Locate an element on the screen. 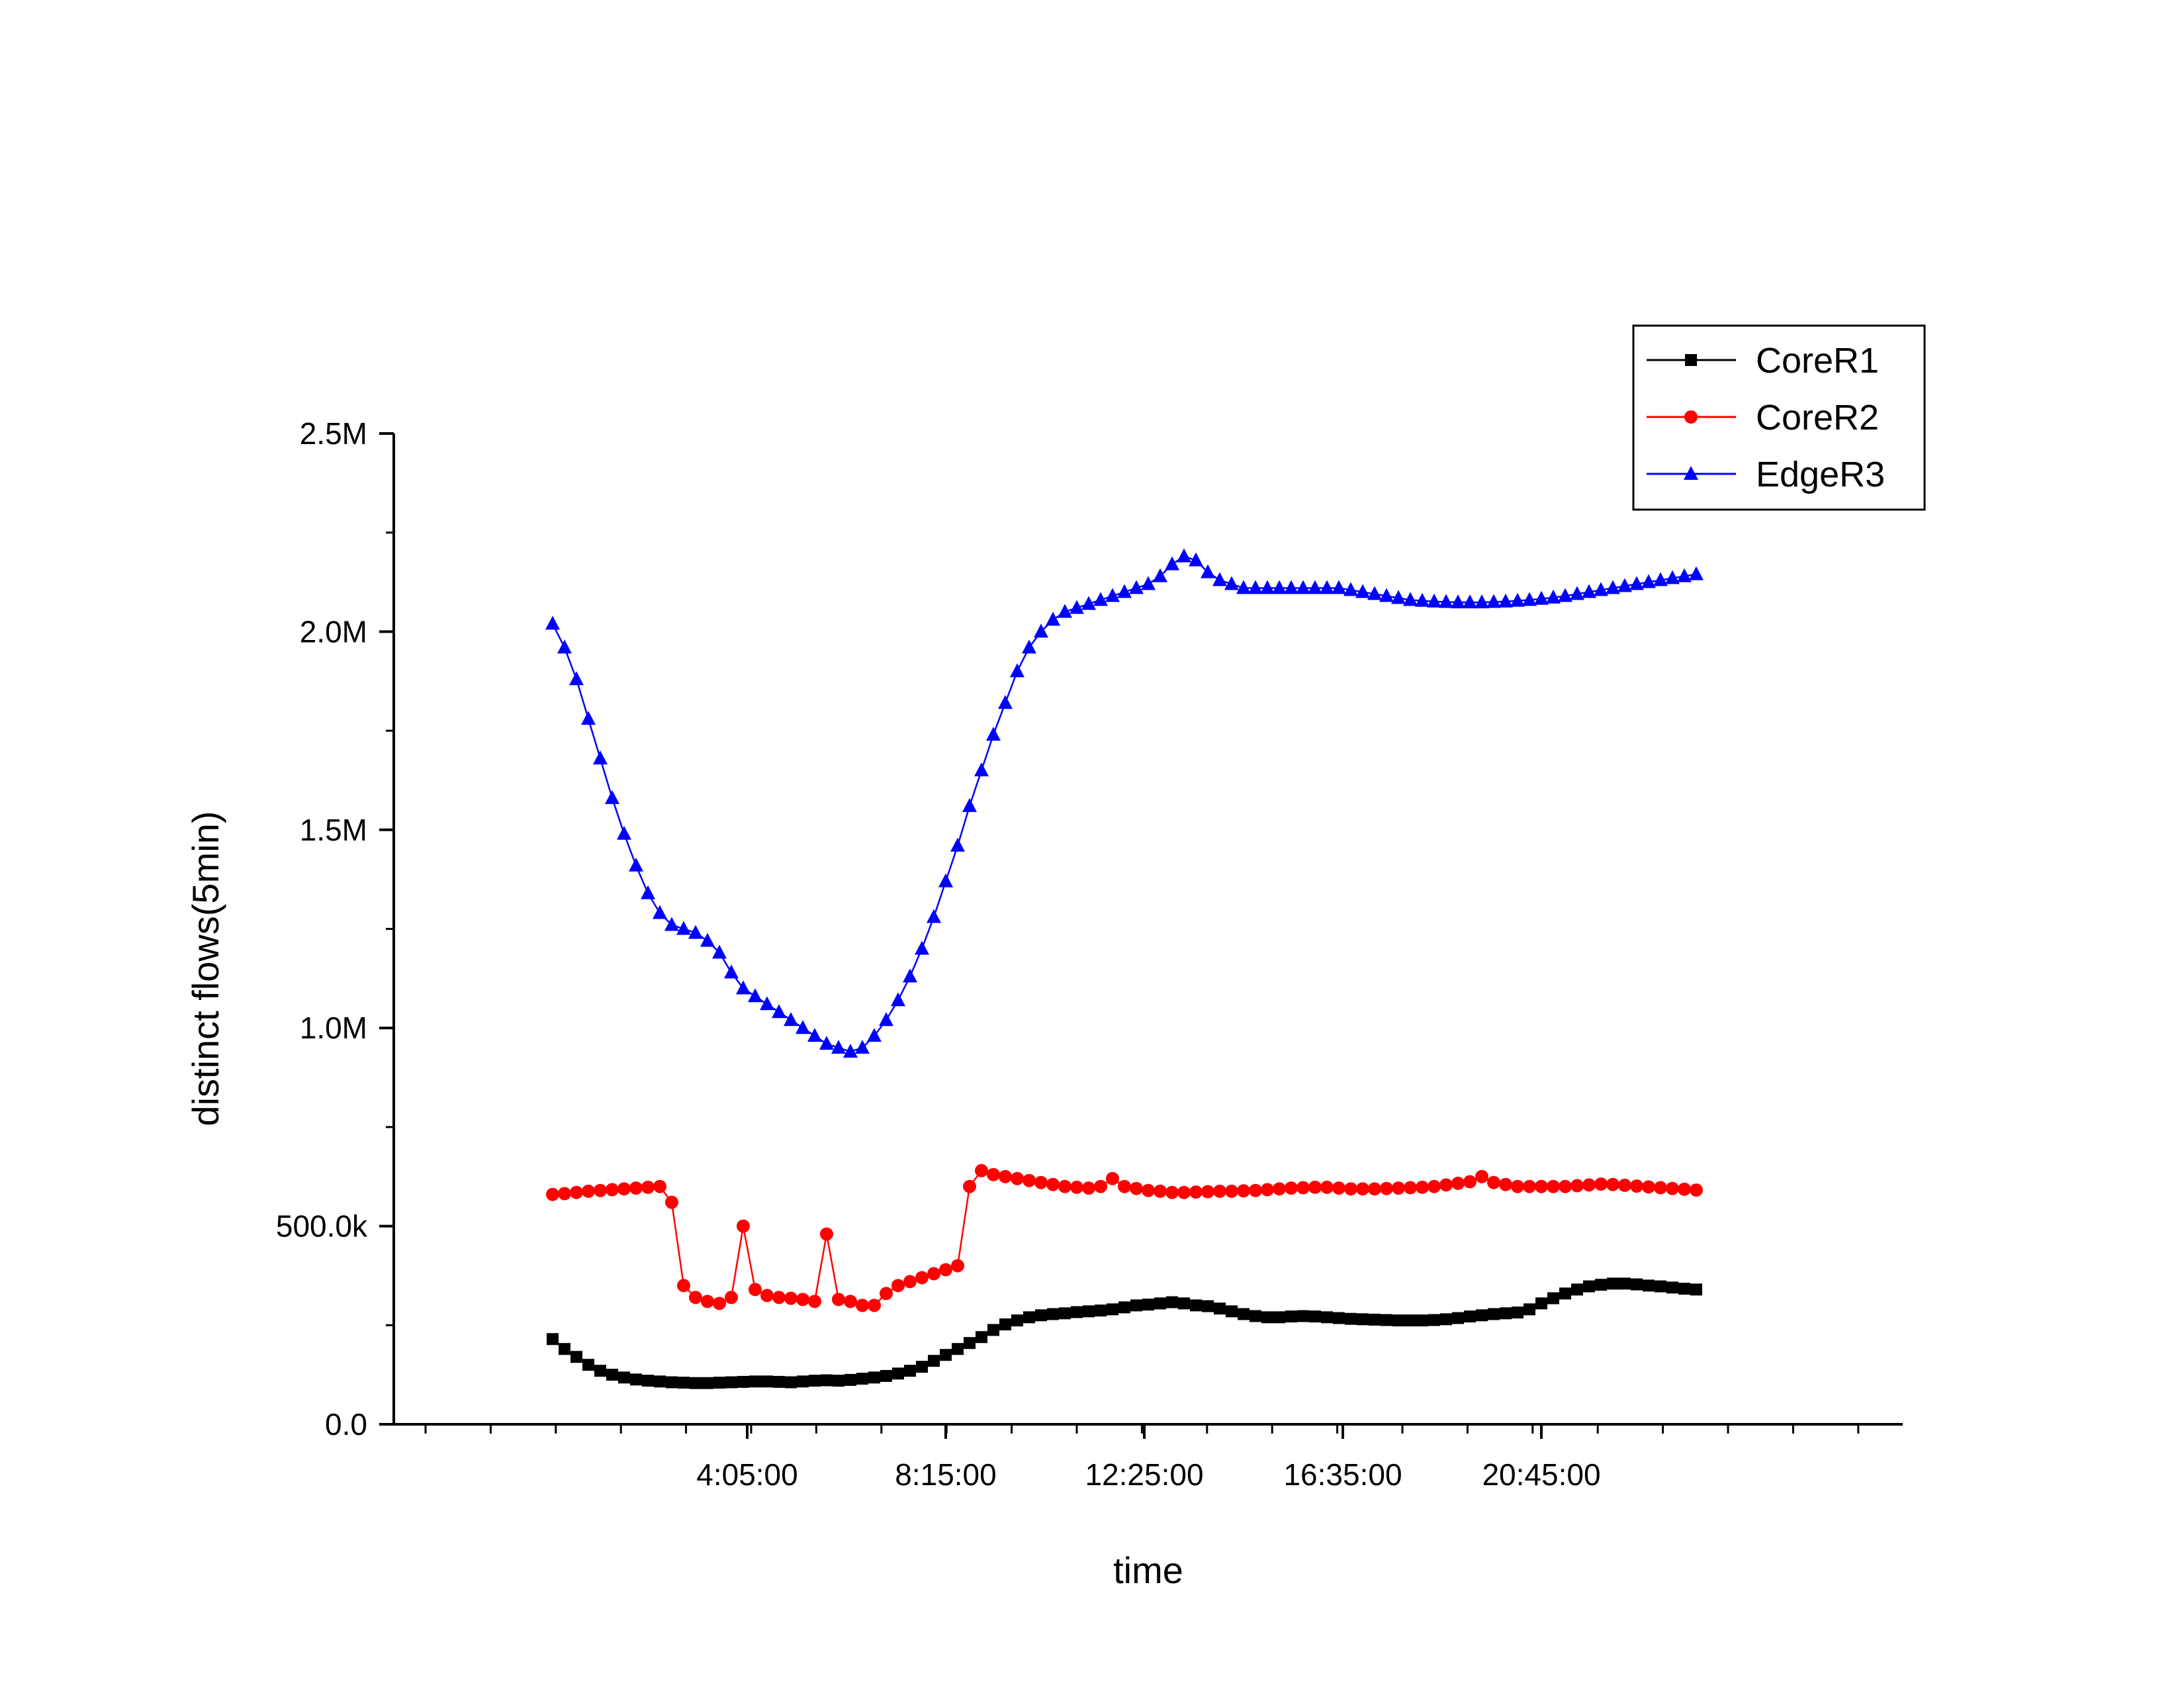 Image resolution: width=2184 pixels, height=1691 pixels. y-tick-label: 1.0M is located at coordinates (333, 1028).